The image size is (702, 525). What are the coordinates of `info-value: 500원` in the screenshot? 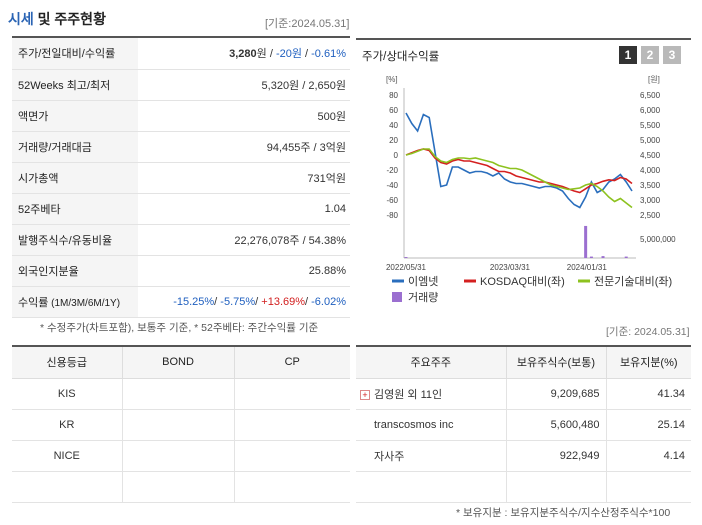 It's located at (244, 116).